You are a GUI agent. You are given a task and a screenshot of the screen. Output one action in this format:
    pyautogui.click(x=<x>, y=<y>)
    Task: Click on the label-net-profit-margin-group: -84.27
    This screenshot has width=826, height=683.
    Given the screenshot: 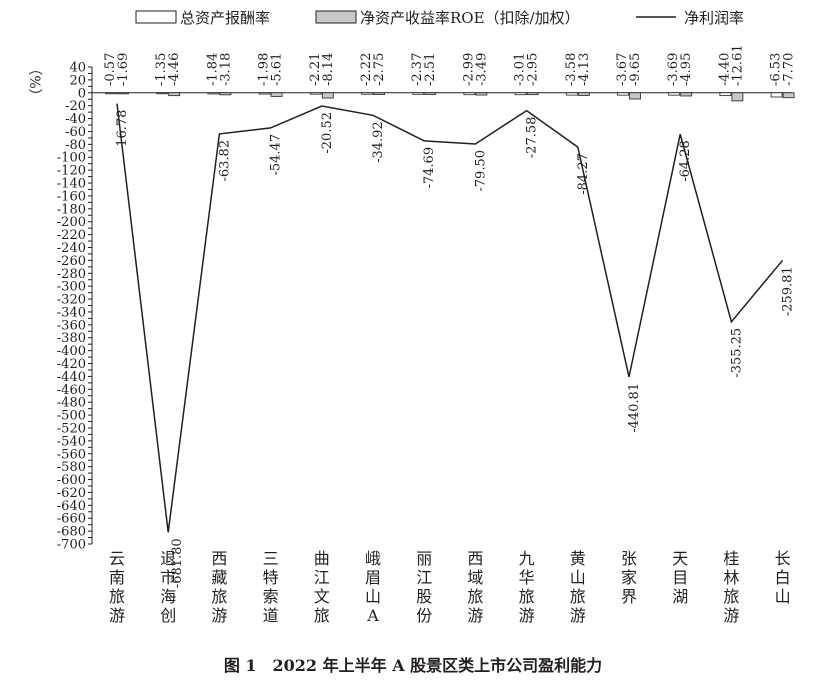 What is the action you would take?
    pyautogui.click(x=583, y=174)
    